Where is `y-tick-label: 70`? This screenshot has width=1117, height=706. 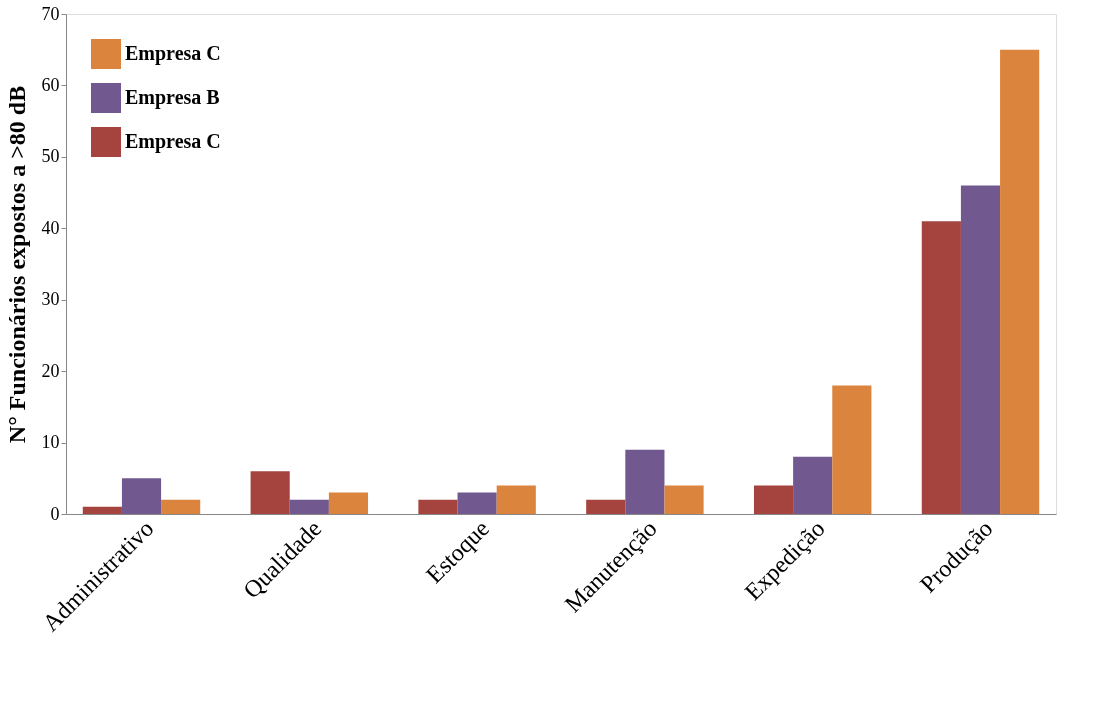
y-tick-label: 70 is located at coordinates (50, 13).